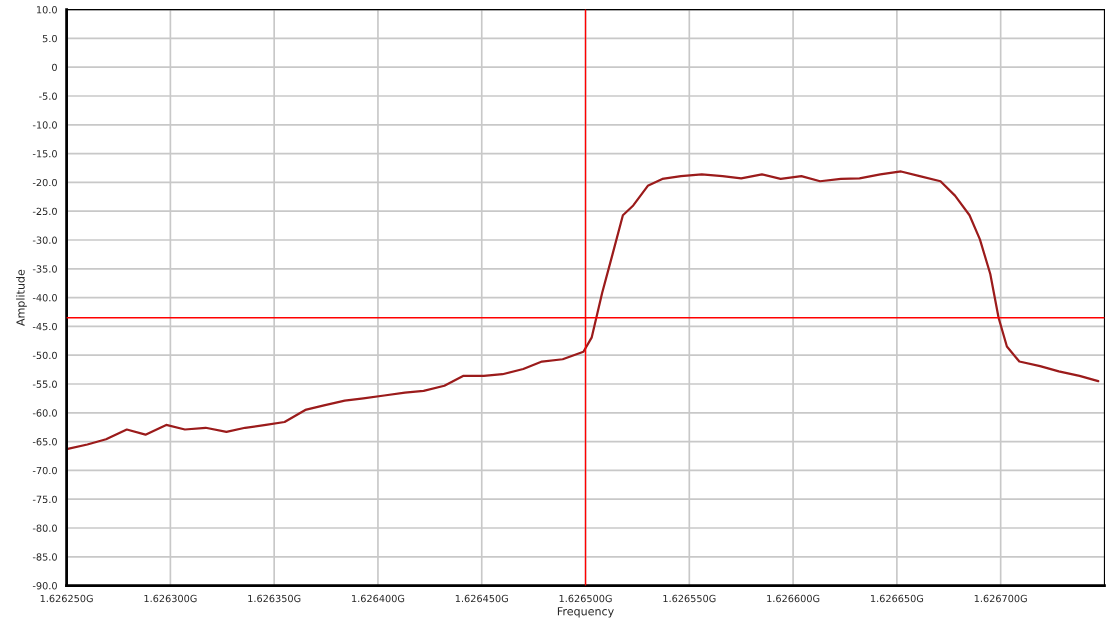 This screenshot has width=1110, height=640. What do you see at coordinates (44, 154) in the screenshot?
I see `y-tick-label: -15.0` at bounding box center [44, 154].